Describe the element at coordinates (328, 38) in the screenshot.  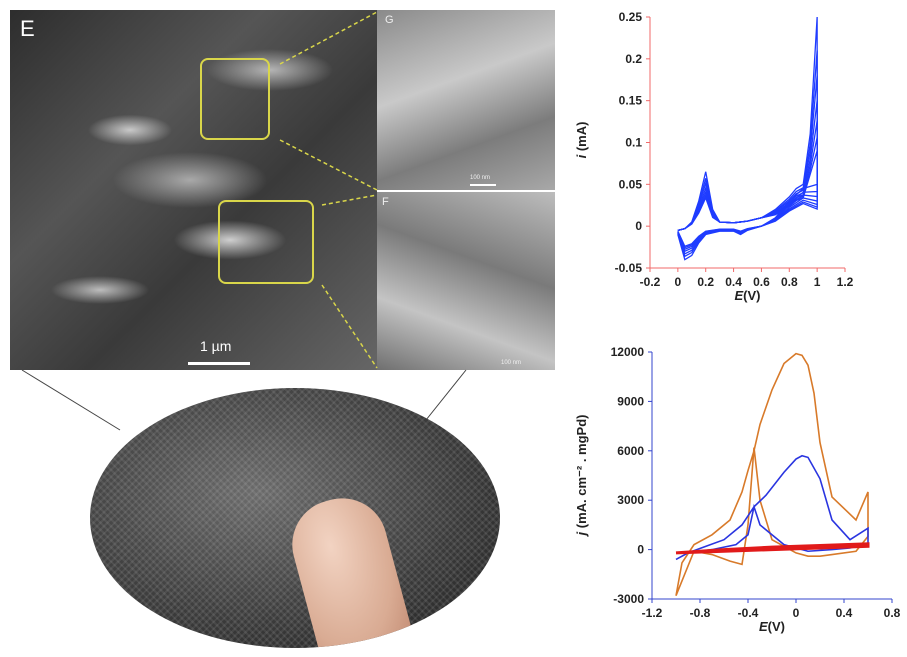
I see `connector-g-top` at that location.